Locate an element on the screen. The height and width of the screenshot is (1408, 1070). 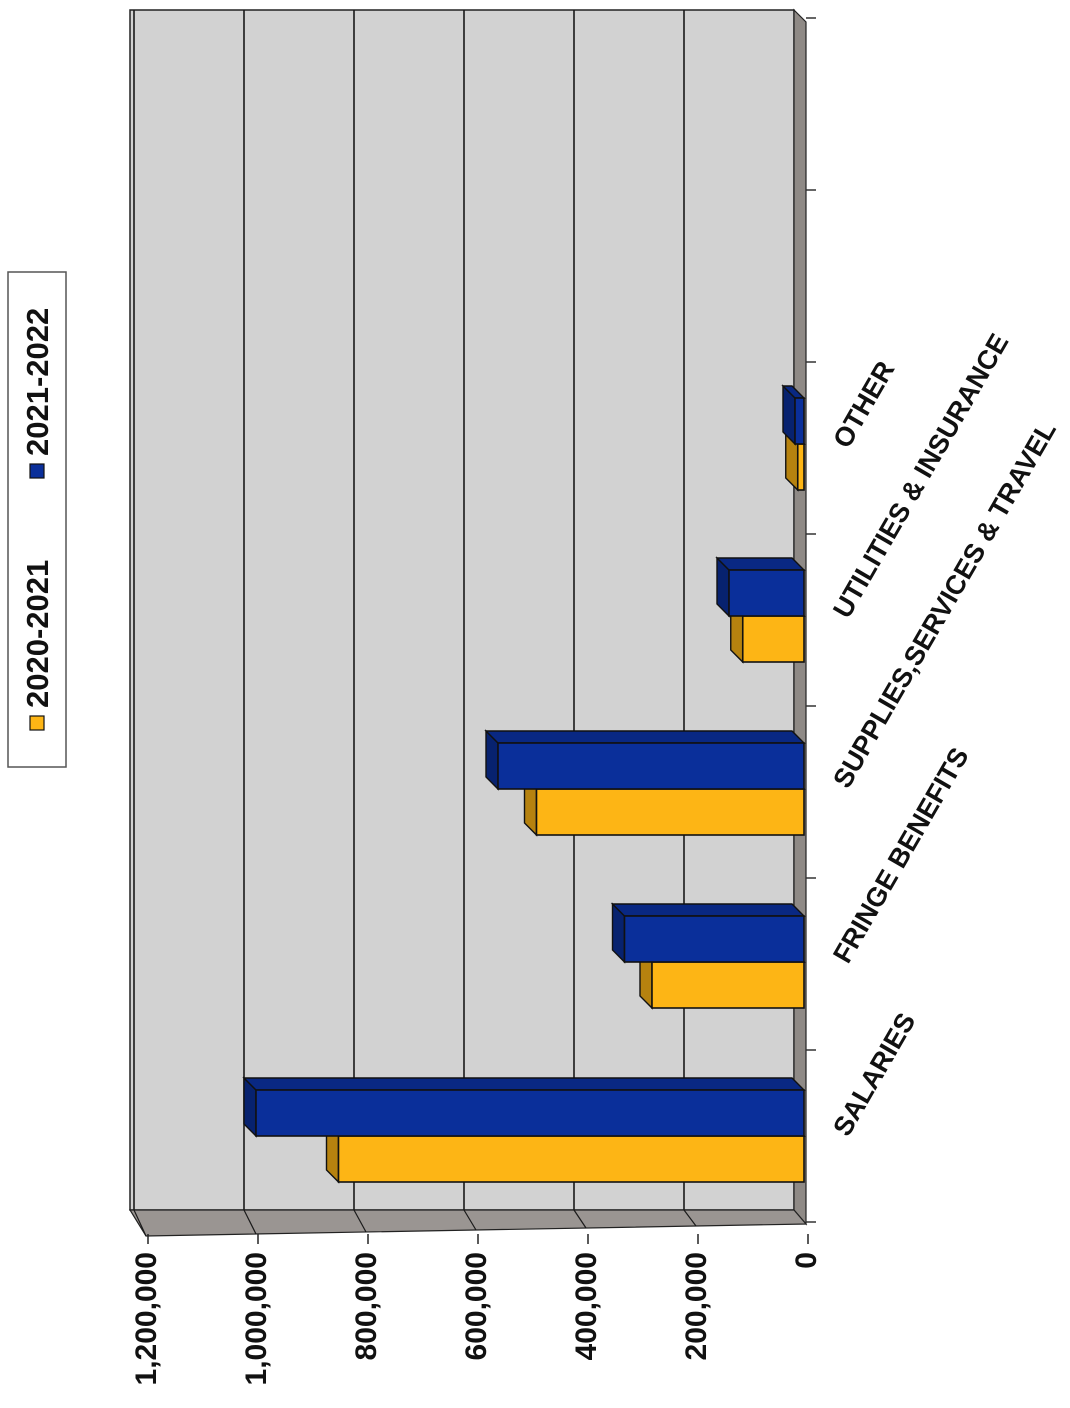
legend-label: 2020-2021 is located at coordinates (37, 634).